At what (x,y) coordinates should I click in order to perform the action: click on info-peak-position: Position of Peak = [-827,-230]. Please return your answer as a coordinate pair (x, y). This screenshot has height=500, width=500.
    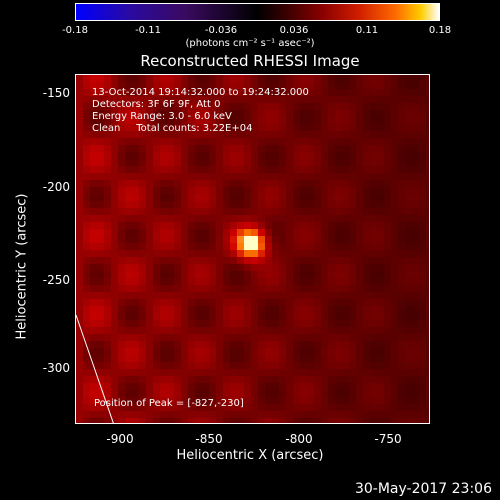
    Looking at the image, I should click on (169, 403).